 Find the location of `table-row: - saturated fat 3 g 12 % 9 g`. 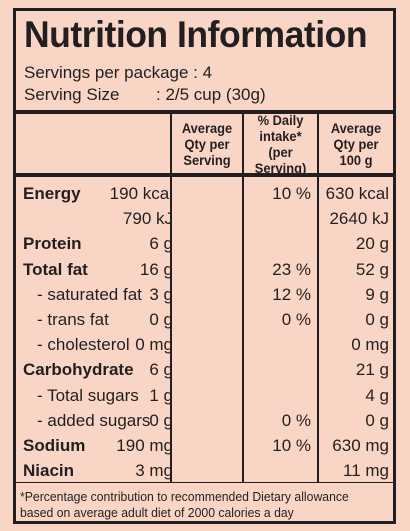

table-row: - saturated fat 3 g 12 % 9 g is located at coordinates (204, 294).